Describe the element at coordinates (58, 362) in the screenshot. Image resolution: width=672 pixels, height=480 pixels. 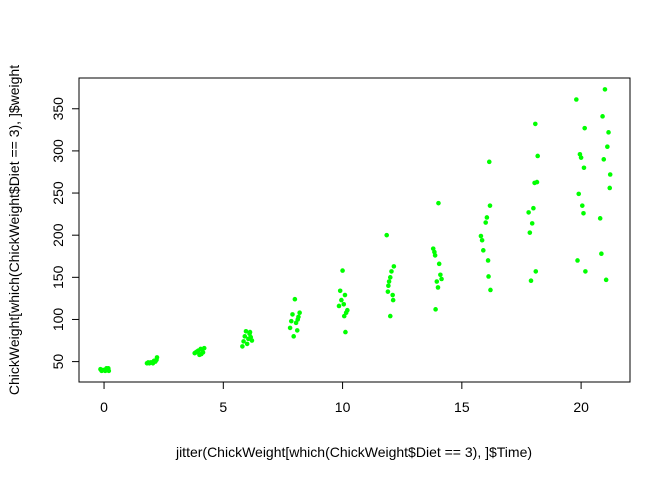
I see `y-tick-label: 50` at that location.